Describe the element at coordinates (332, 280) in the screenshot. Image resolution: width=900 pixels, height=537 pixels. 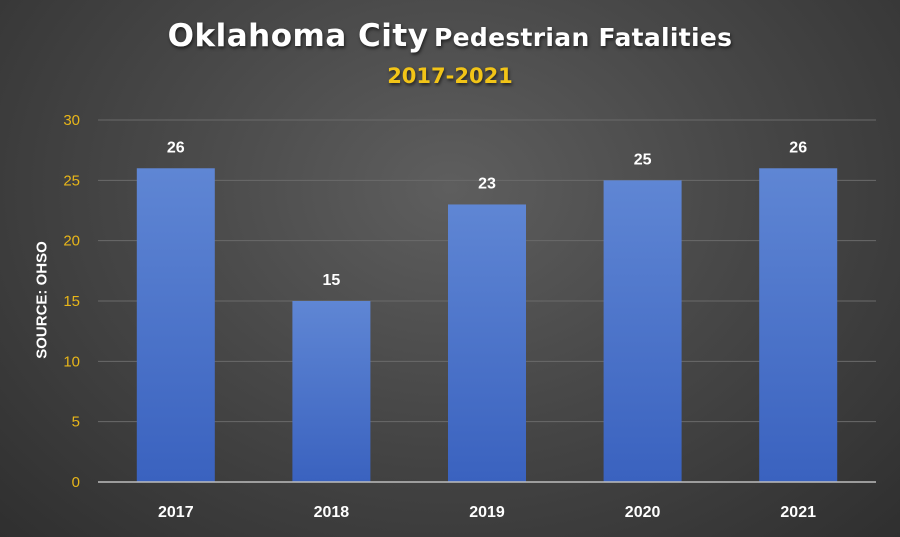
I see `data-label-2018: 15` at that location.